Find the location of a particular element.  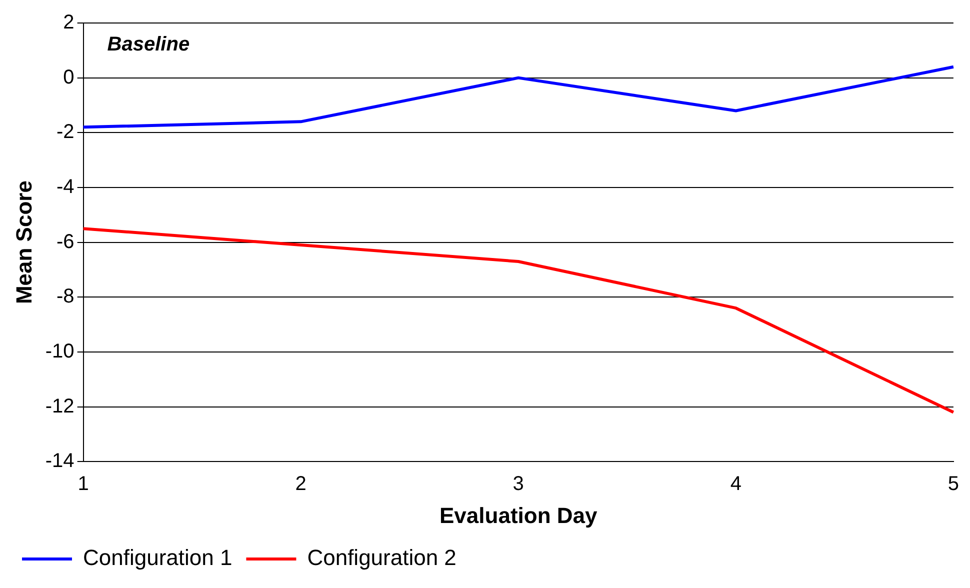

y-tick-label: -6 is located at coordinates (65, 241).